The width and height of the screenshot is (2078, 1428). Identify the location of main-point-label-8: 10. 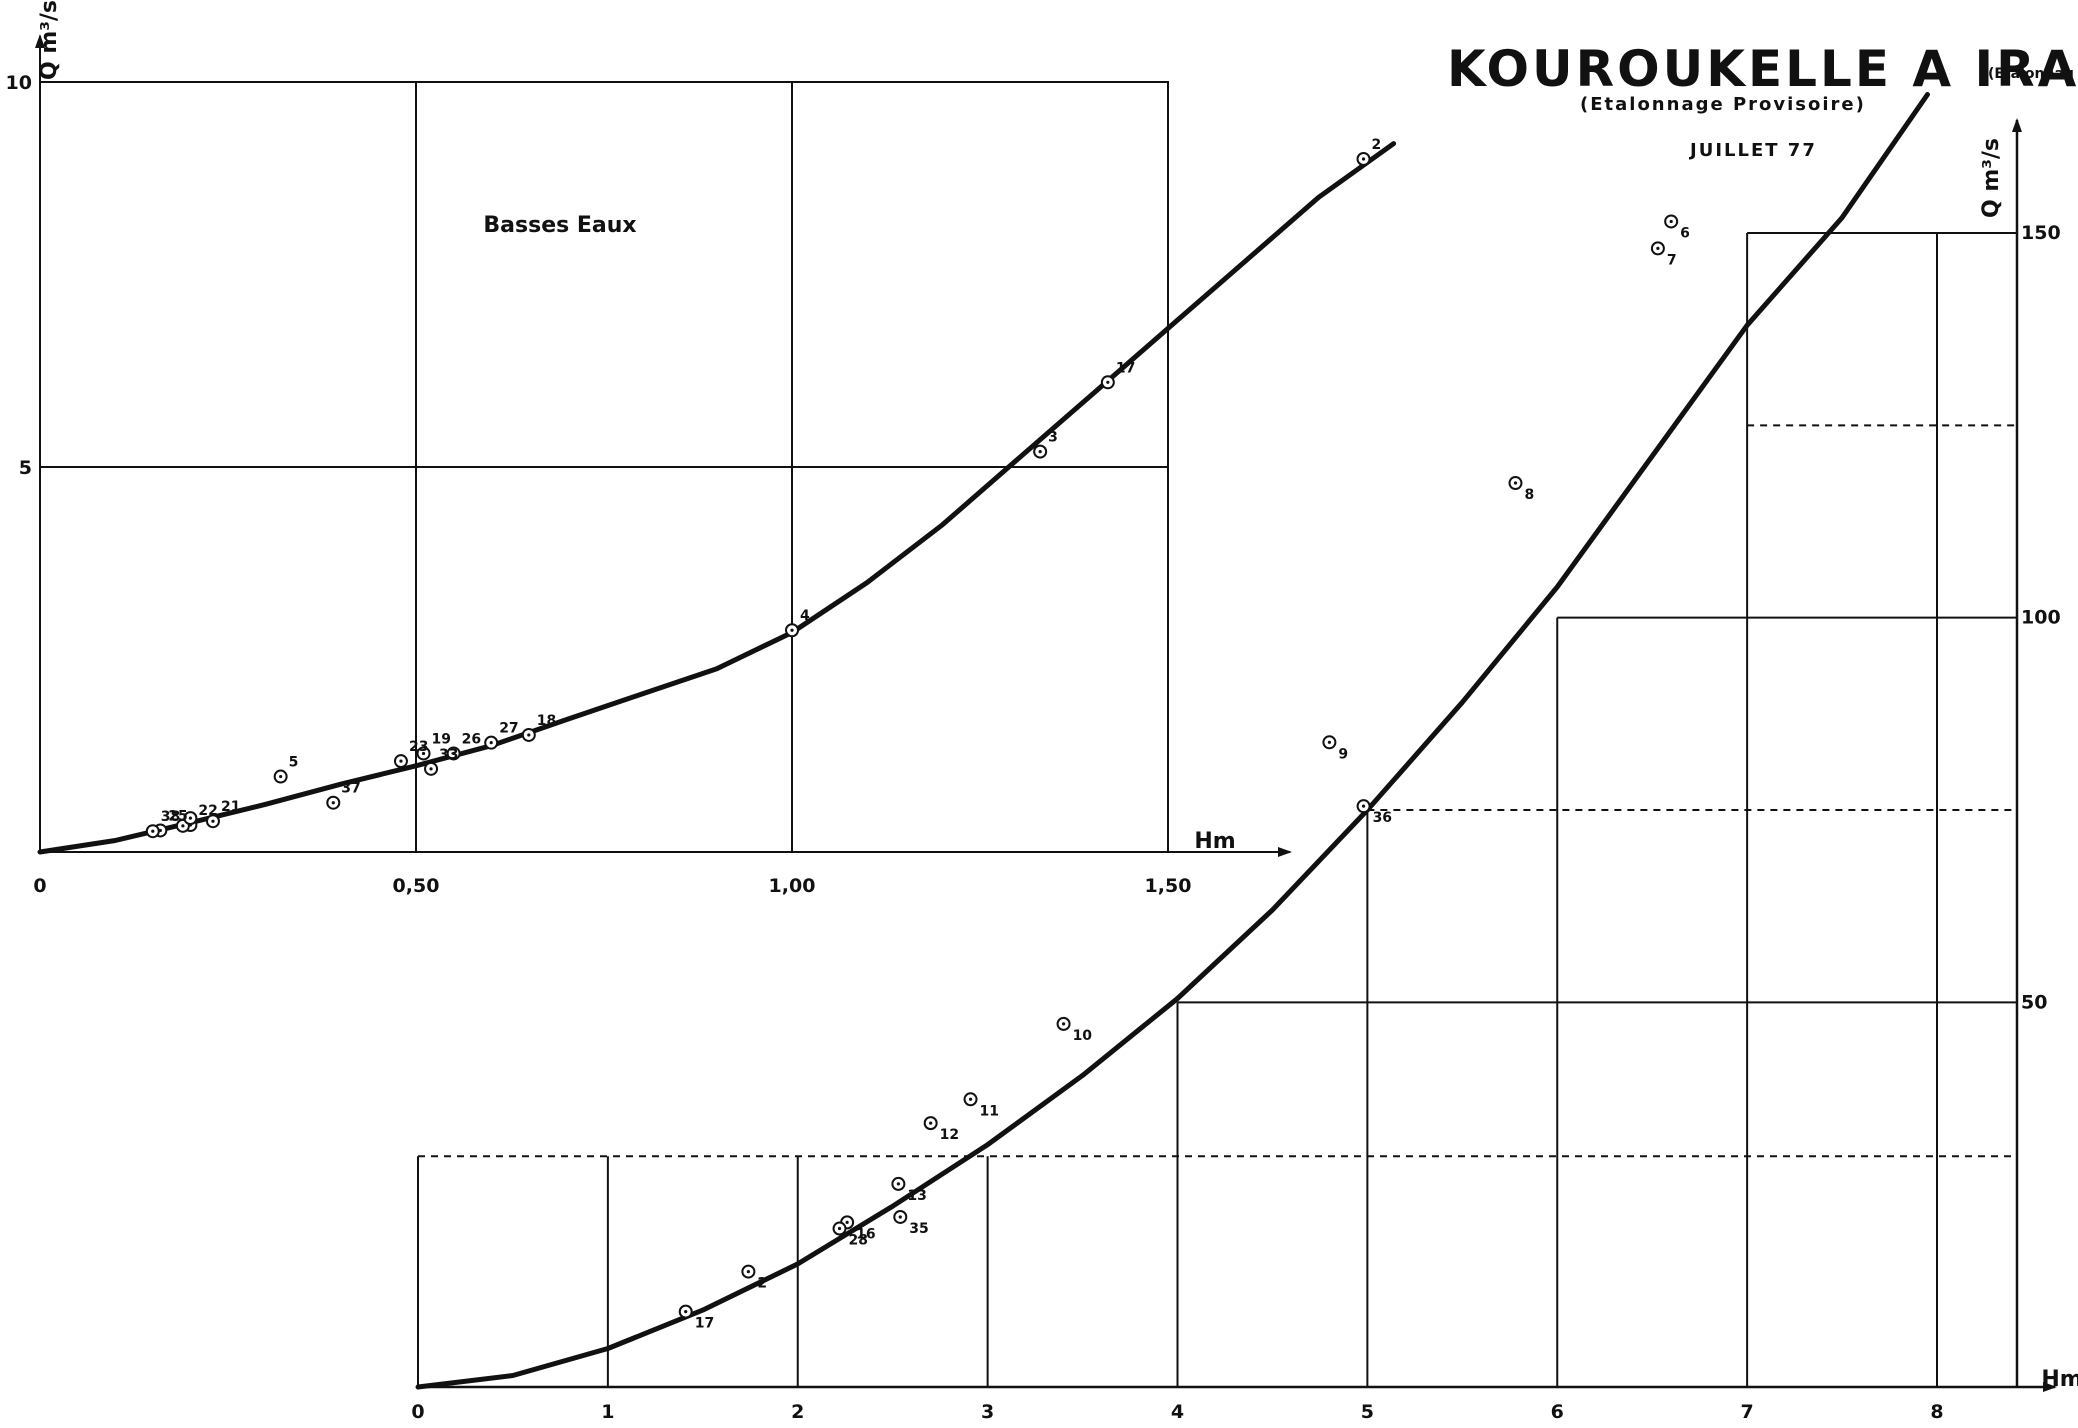
(1083, 1036).